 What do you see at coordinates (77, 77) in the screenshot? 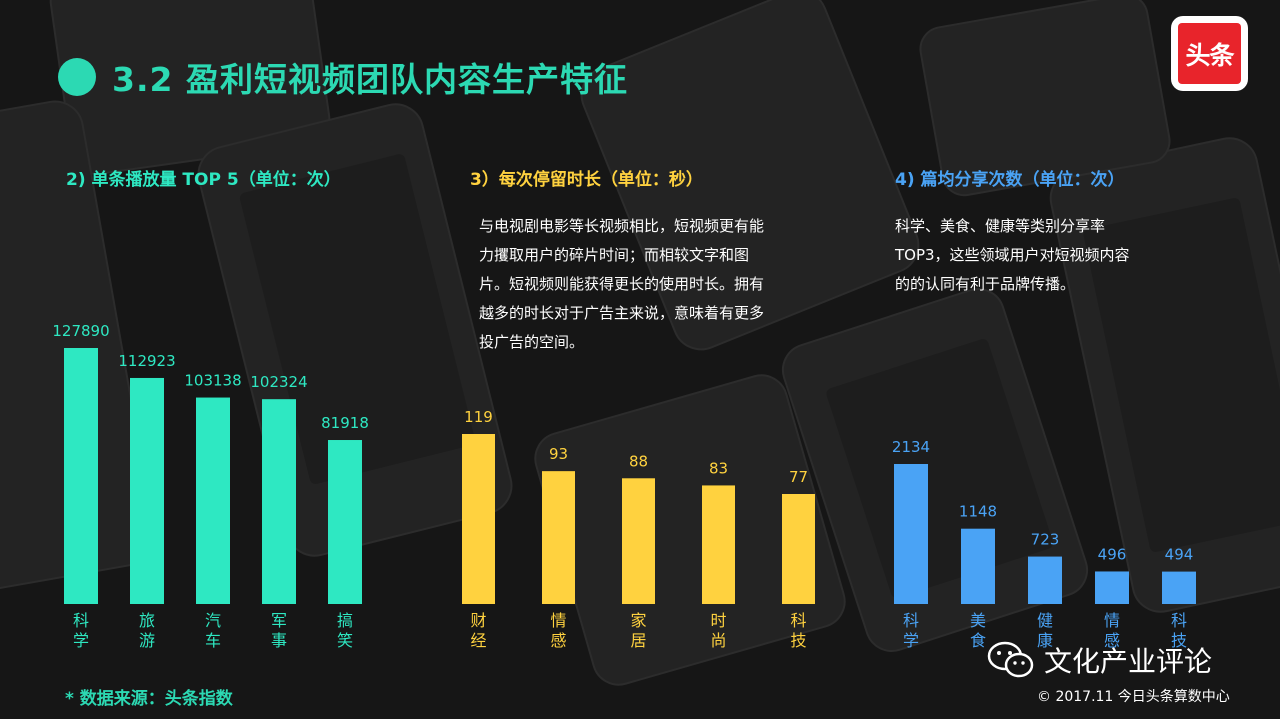
I see `title-bullet-icon` at bounding box center [77, 77].